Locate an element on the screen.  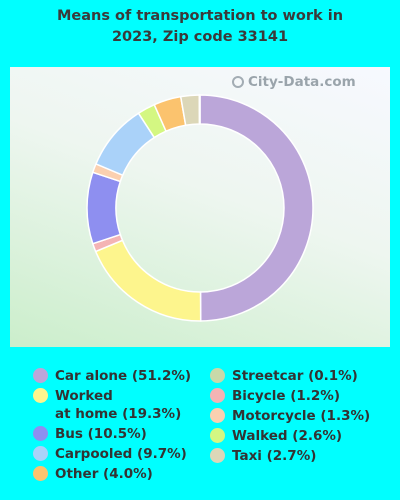
legend-label: Bicycle (1.2%) is located at coordinates (286, 396).